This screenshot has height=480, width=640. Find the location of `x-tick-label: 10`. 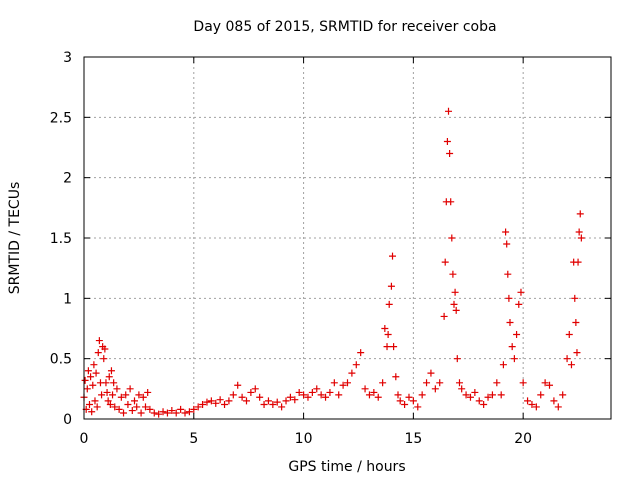

x-tick-label: 10 is located at coordinates (304, 439).